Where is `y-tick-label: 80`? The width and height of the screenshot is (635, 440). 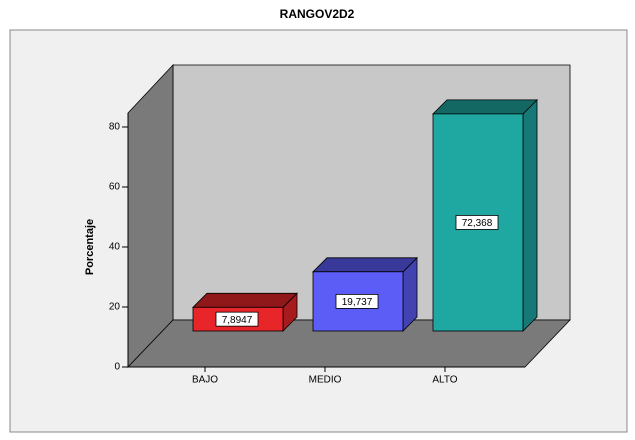 y-tick-label: 80 is located at coordinates (115, 127).